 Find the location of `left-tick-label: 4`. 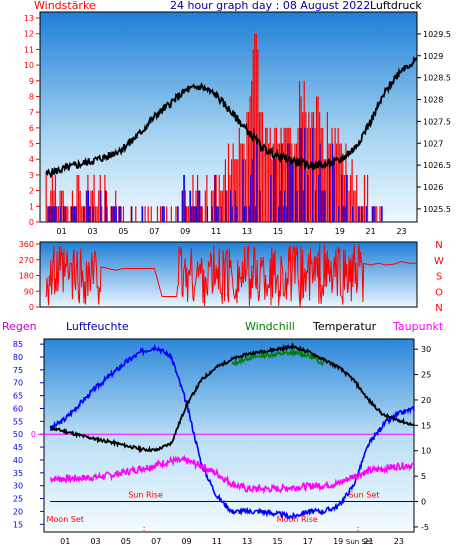

left-tick-label: 4 is located at coordinates (31, 159).